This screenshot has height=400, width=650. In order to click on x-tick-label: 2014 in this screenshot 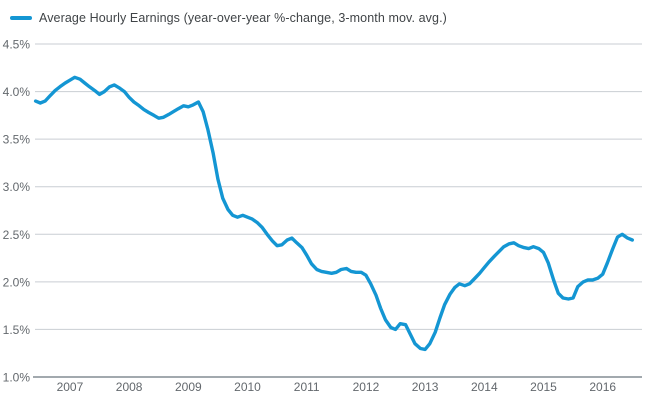, I will do `click(484, 387)`.